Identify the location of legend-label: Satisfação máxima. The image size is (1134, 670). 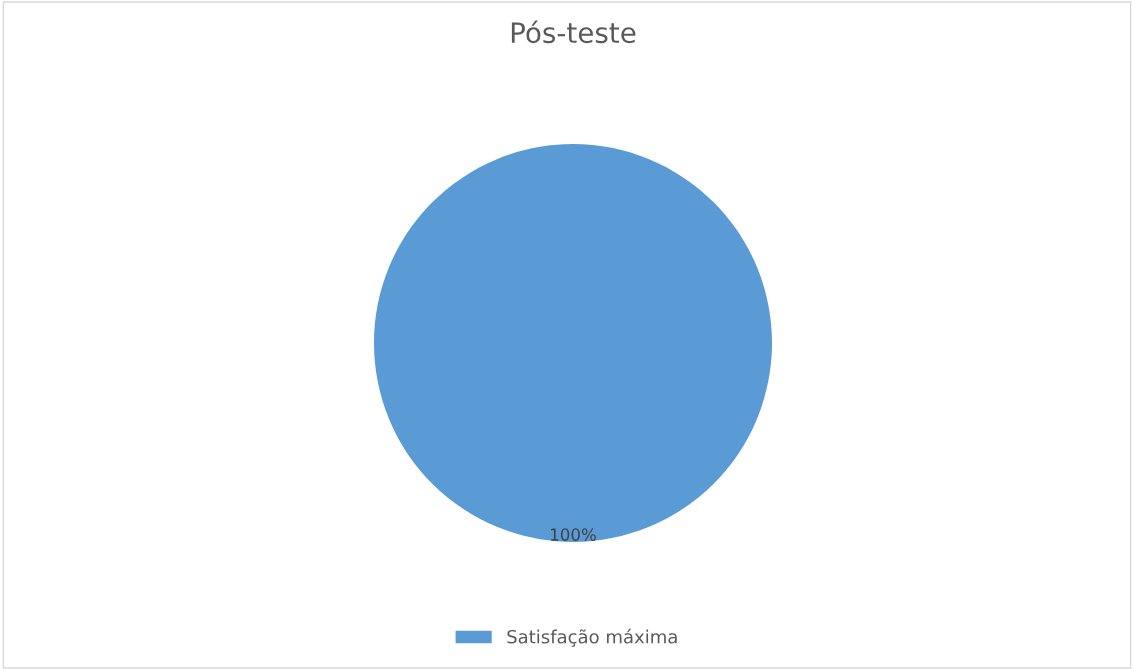
(592, 637).